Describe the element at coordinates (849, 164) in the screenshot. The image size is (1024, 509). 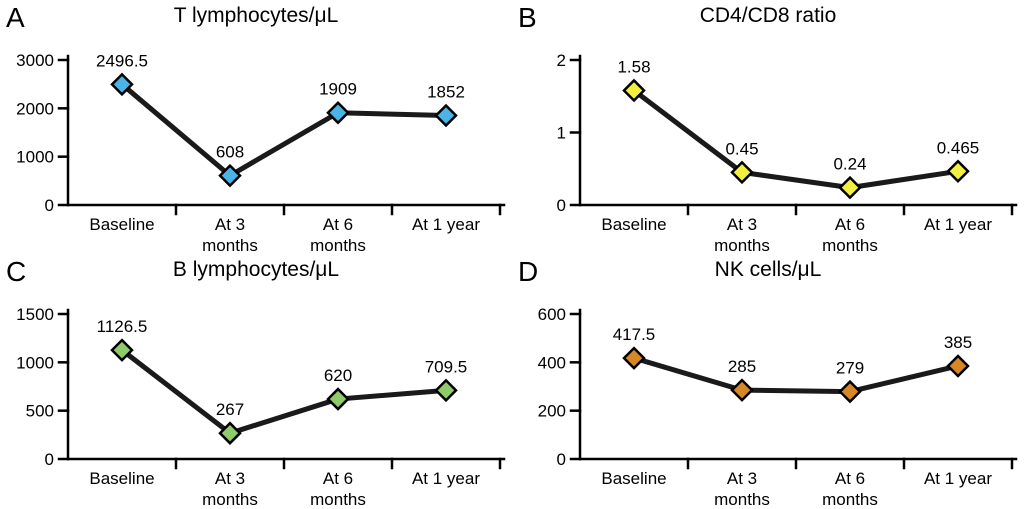
I see `svg-text: 0.24` at that location.